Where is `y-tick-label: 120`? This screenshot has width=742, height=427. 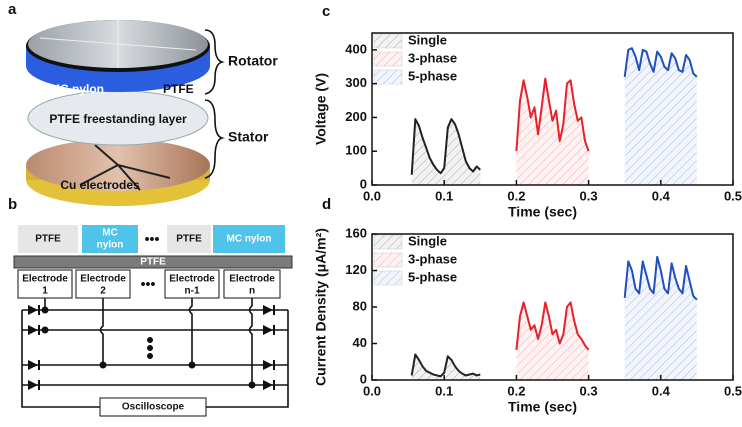
y-tick-label: 120 is located at coordinates (356, 269).